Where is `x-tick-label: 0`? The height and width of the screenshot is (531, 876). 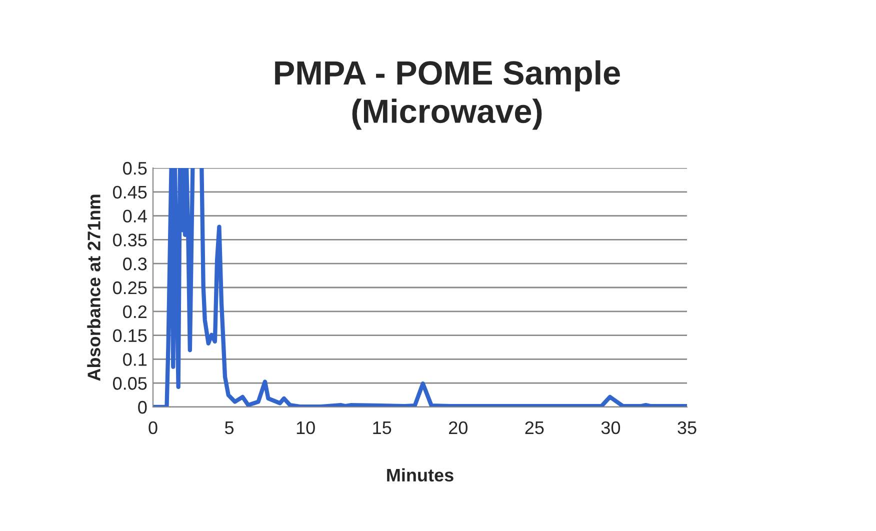
x-tick-label: 0 is located at coordinates (153, 427).